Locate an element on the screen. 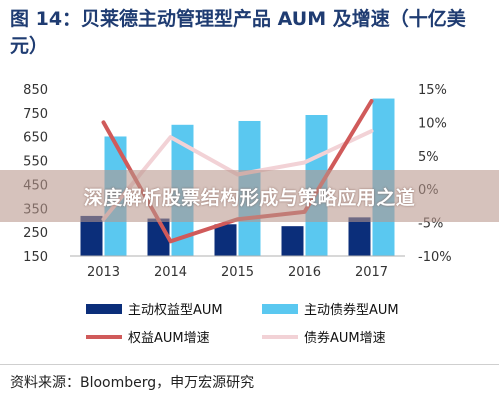 Image resolution: width=499 pixels, height=401 pixels. legend-label: 权益AUM增速 is located at coordinates (169, 338).